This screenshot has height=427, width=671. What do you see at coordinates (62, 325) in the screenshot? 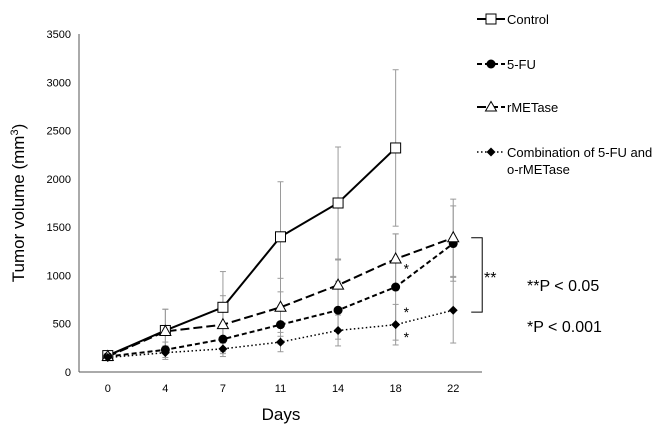
I see `y-tick-label: 500` at bounding box center [62, 325].